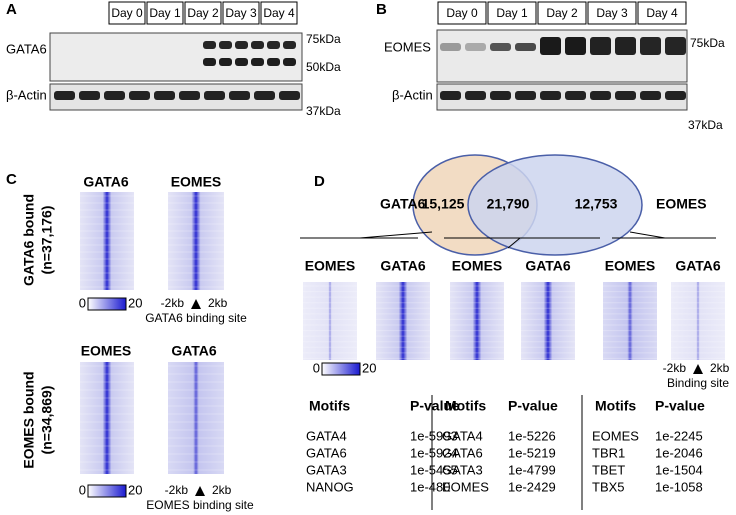 This screenshot has height=515, width=736. What do you see at coordinates (200, 505) in the screenshot?
I see `site-label: EOMES binding site` at bounding box center [200, 505].